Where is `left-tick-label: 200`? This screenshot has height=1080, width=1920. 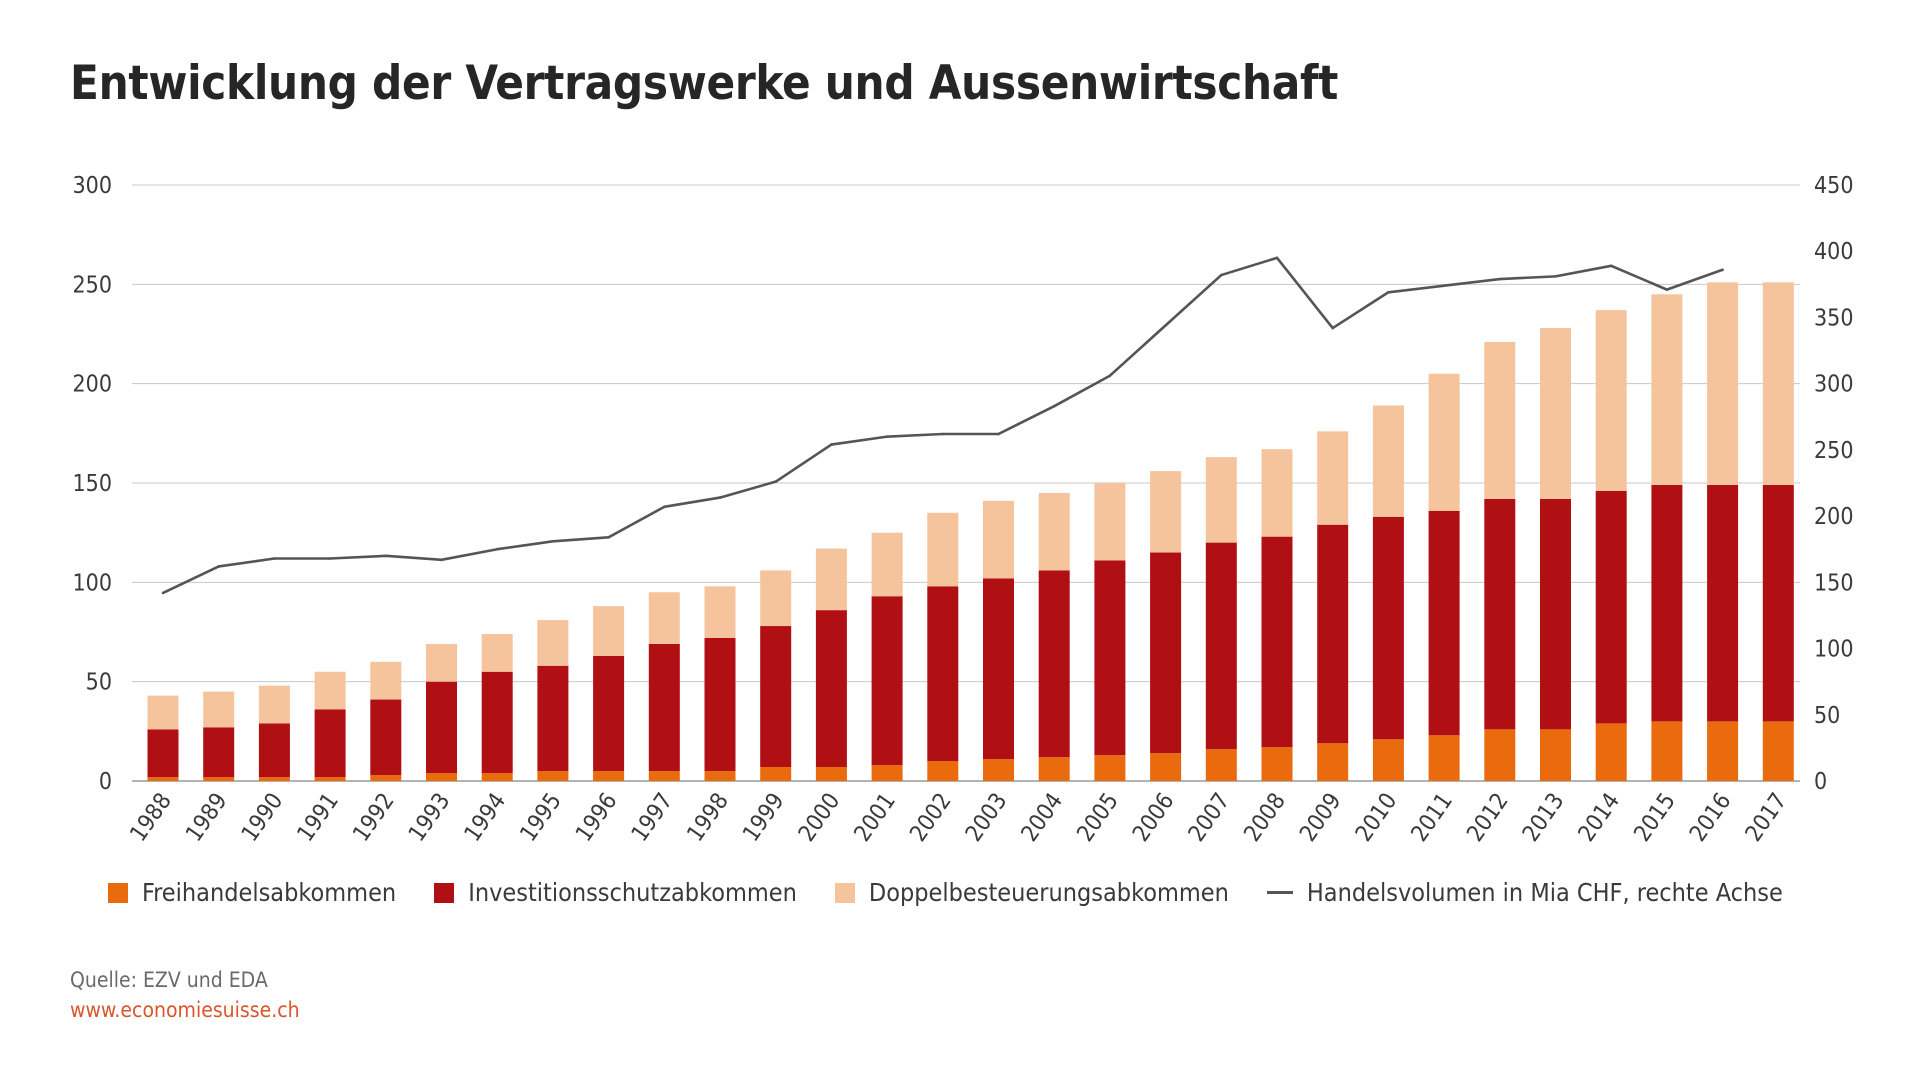
left-tick-label: 200 is located at coordinates (93, 385).